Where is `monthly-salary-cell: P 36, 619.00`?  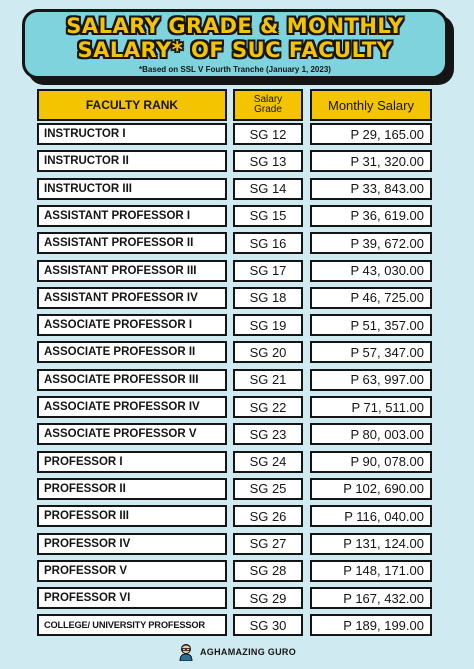 monthly-salary-cell: P 36, 619.00 is located at coordinates (371, 215).